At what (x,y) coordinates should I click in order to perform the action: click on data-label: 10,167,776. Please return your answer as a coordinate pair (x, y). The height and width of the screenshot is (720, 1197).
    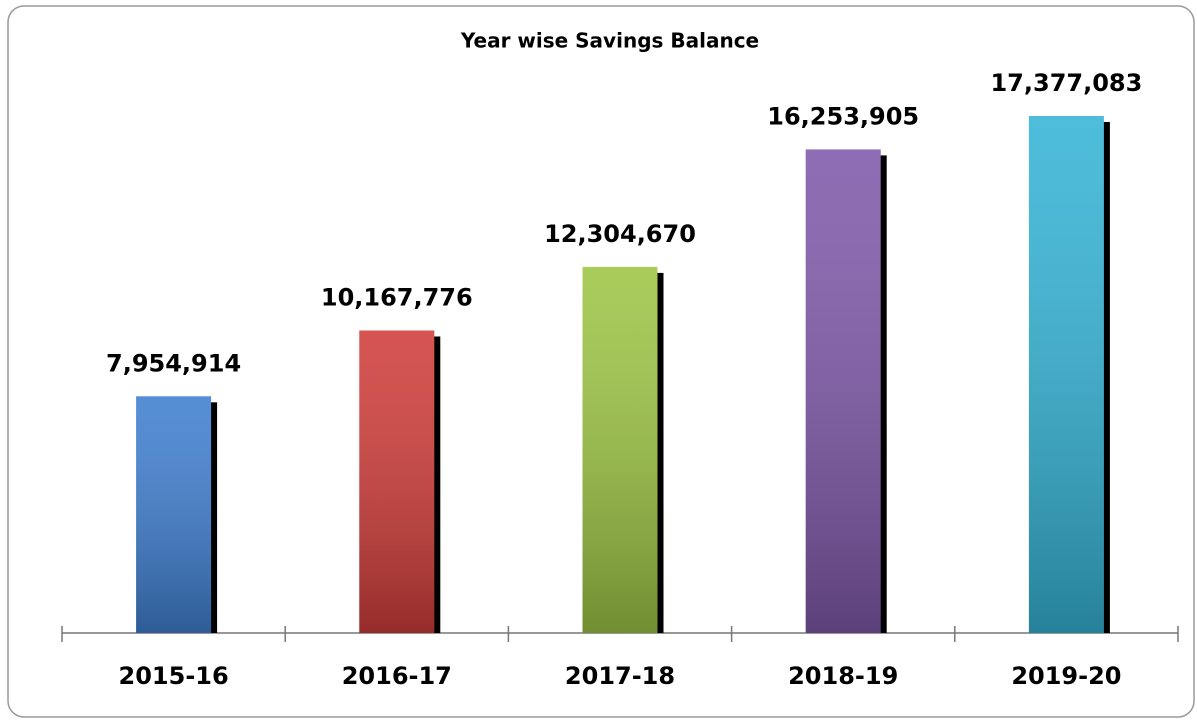
    Looking at the image, I should click on (397, 297).